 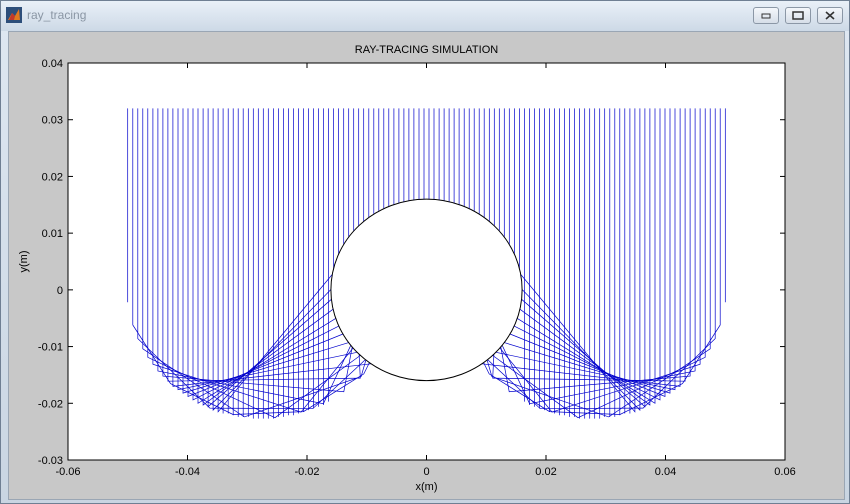 I want to click on x-tick-label: 0.06, so click(x=784, y=472).